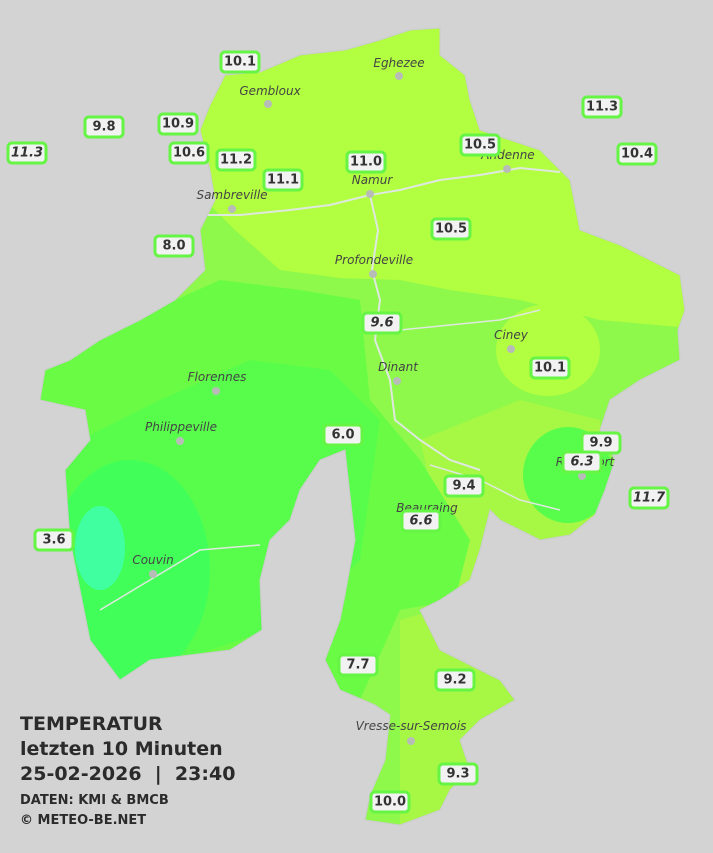  I want to click on station-value: 11.2, so click(236, 160).